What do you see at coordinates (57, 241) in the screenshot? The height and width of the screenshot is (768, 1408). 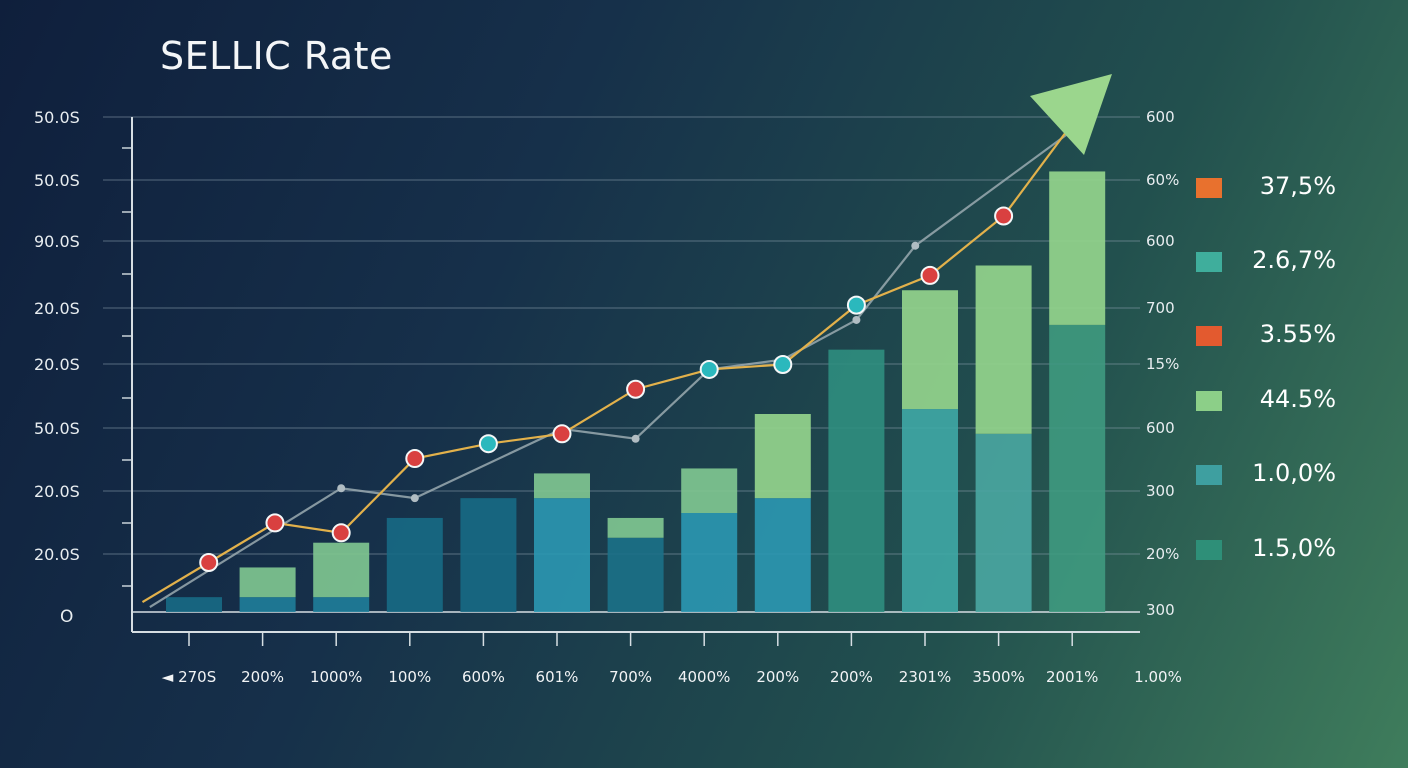 I see `y-tick-label: 90.0S` at bounding box center [57, 241].